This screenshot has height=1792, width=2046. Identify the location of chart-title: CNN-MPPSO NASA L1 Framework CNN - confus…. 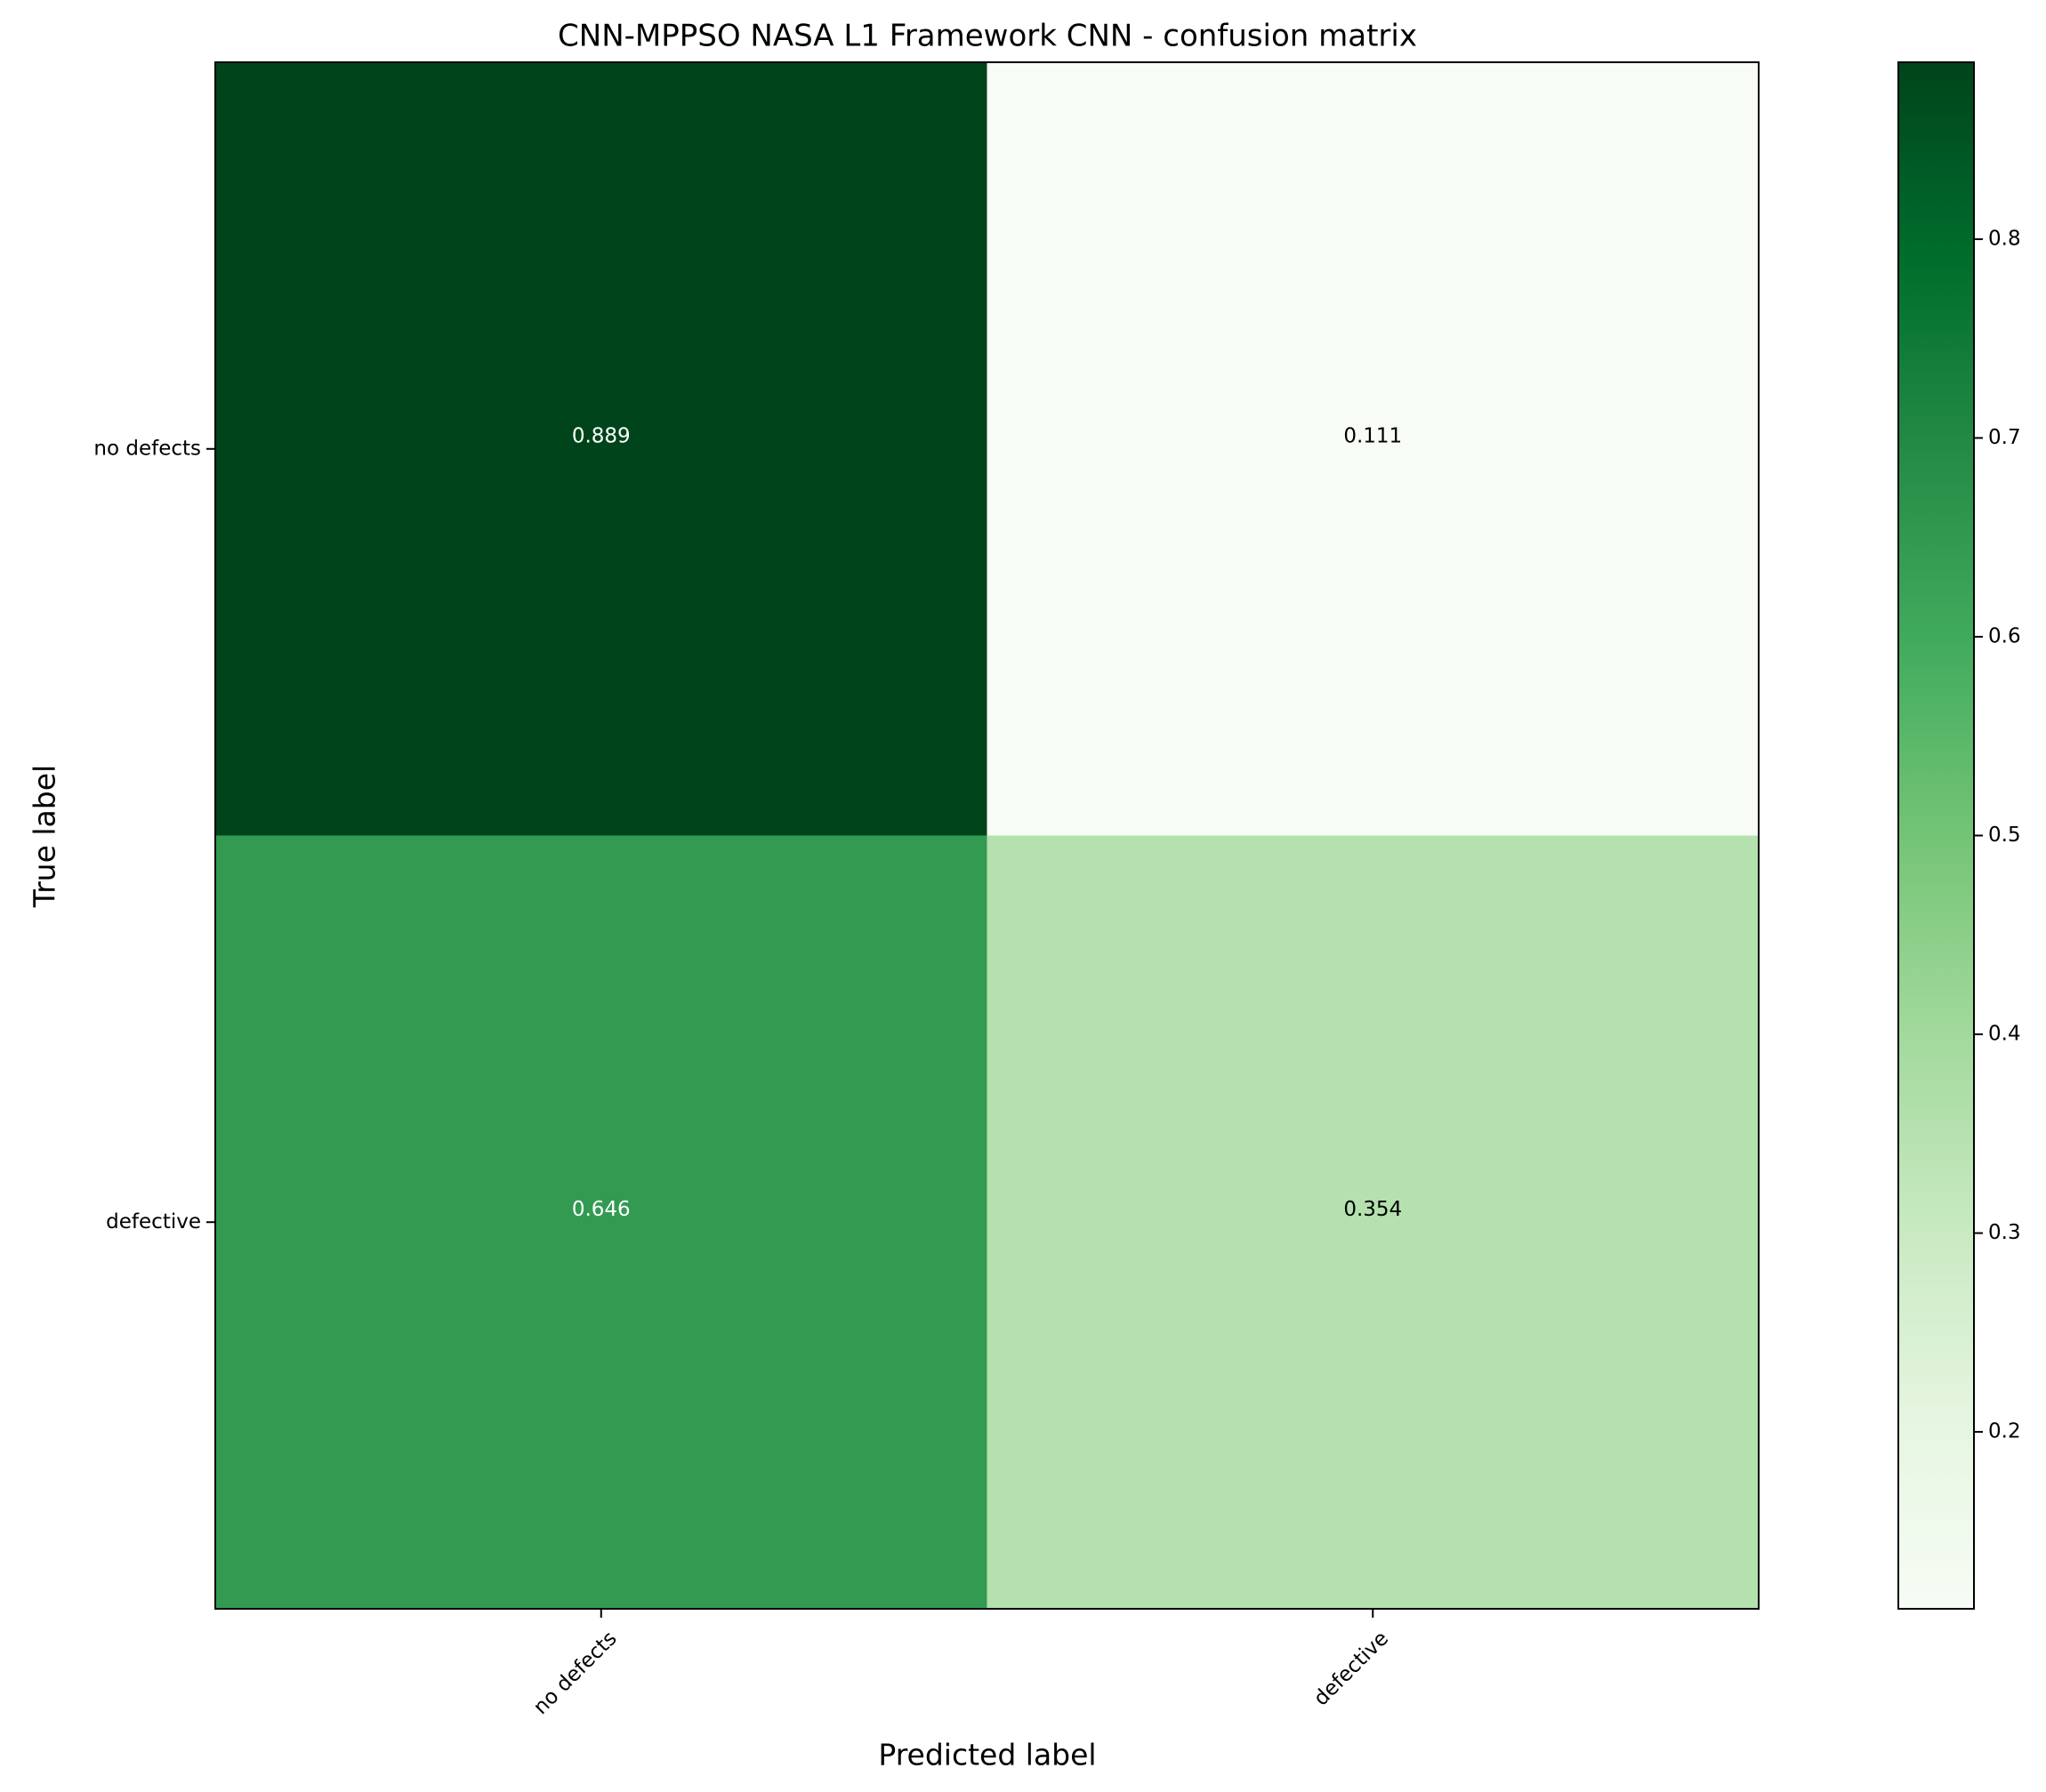
(987, 36).